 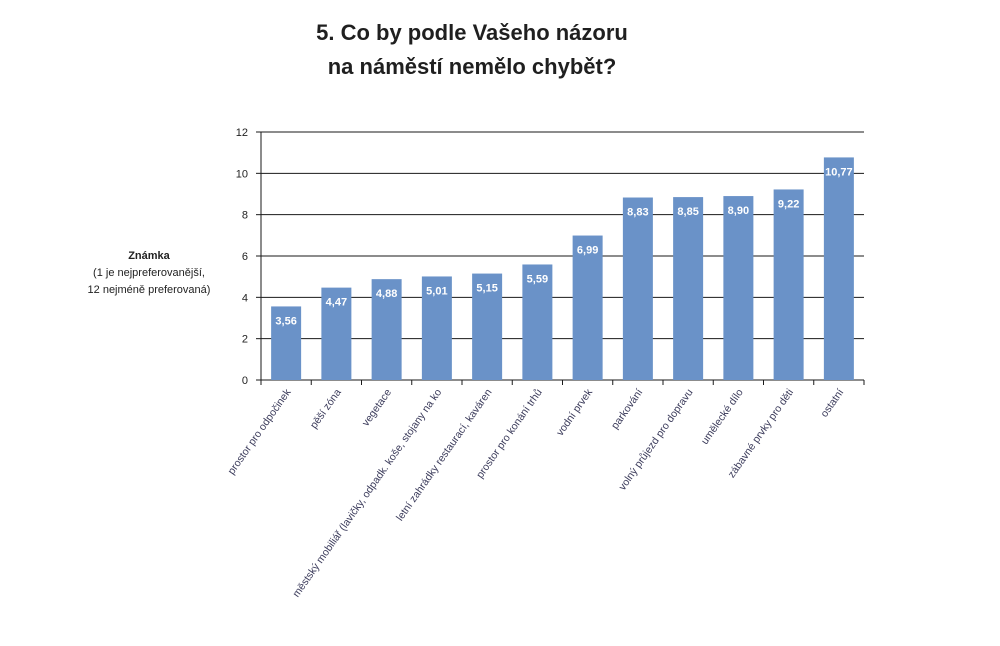 What do you see at coordinates (149, 290) in the screenshot?
I see `y-axis-label-line-3: 12 nejméně preferovaná)` at bounding box center [149, 290].